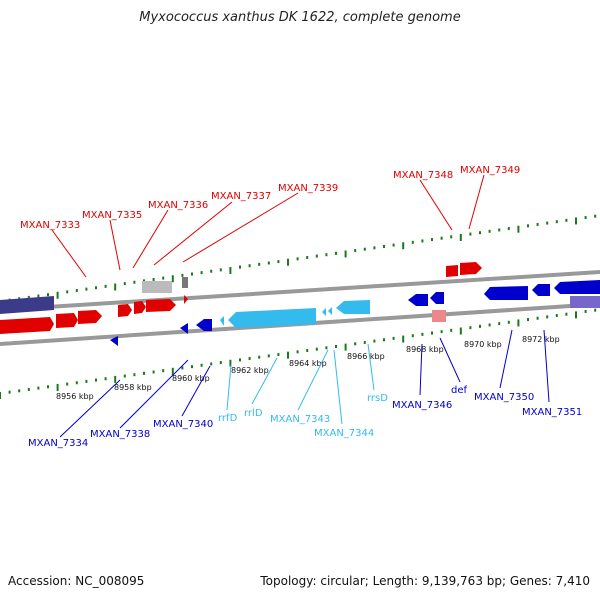 The width and height of the screenshot is (600, 600). Describe the element at coordinates (27, 325) in the screenshot. I see `gene-block-red-long` at that location.